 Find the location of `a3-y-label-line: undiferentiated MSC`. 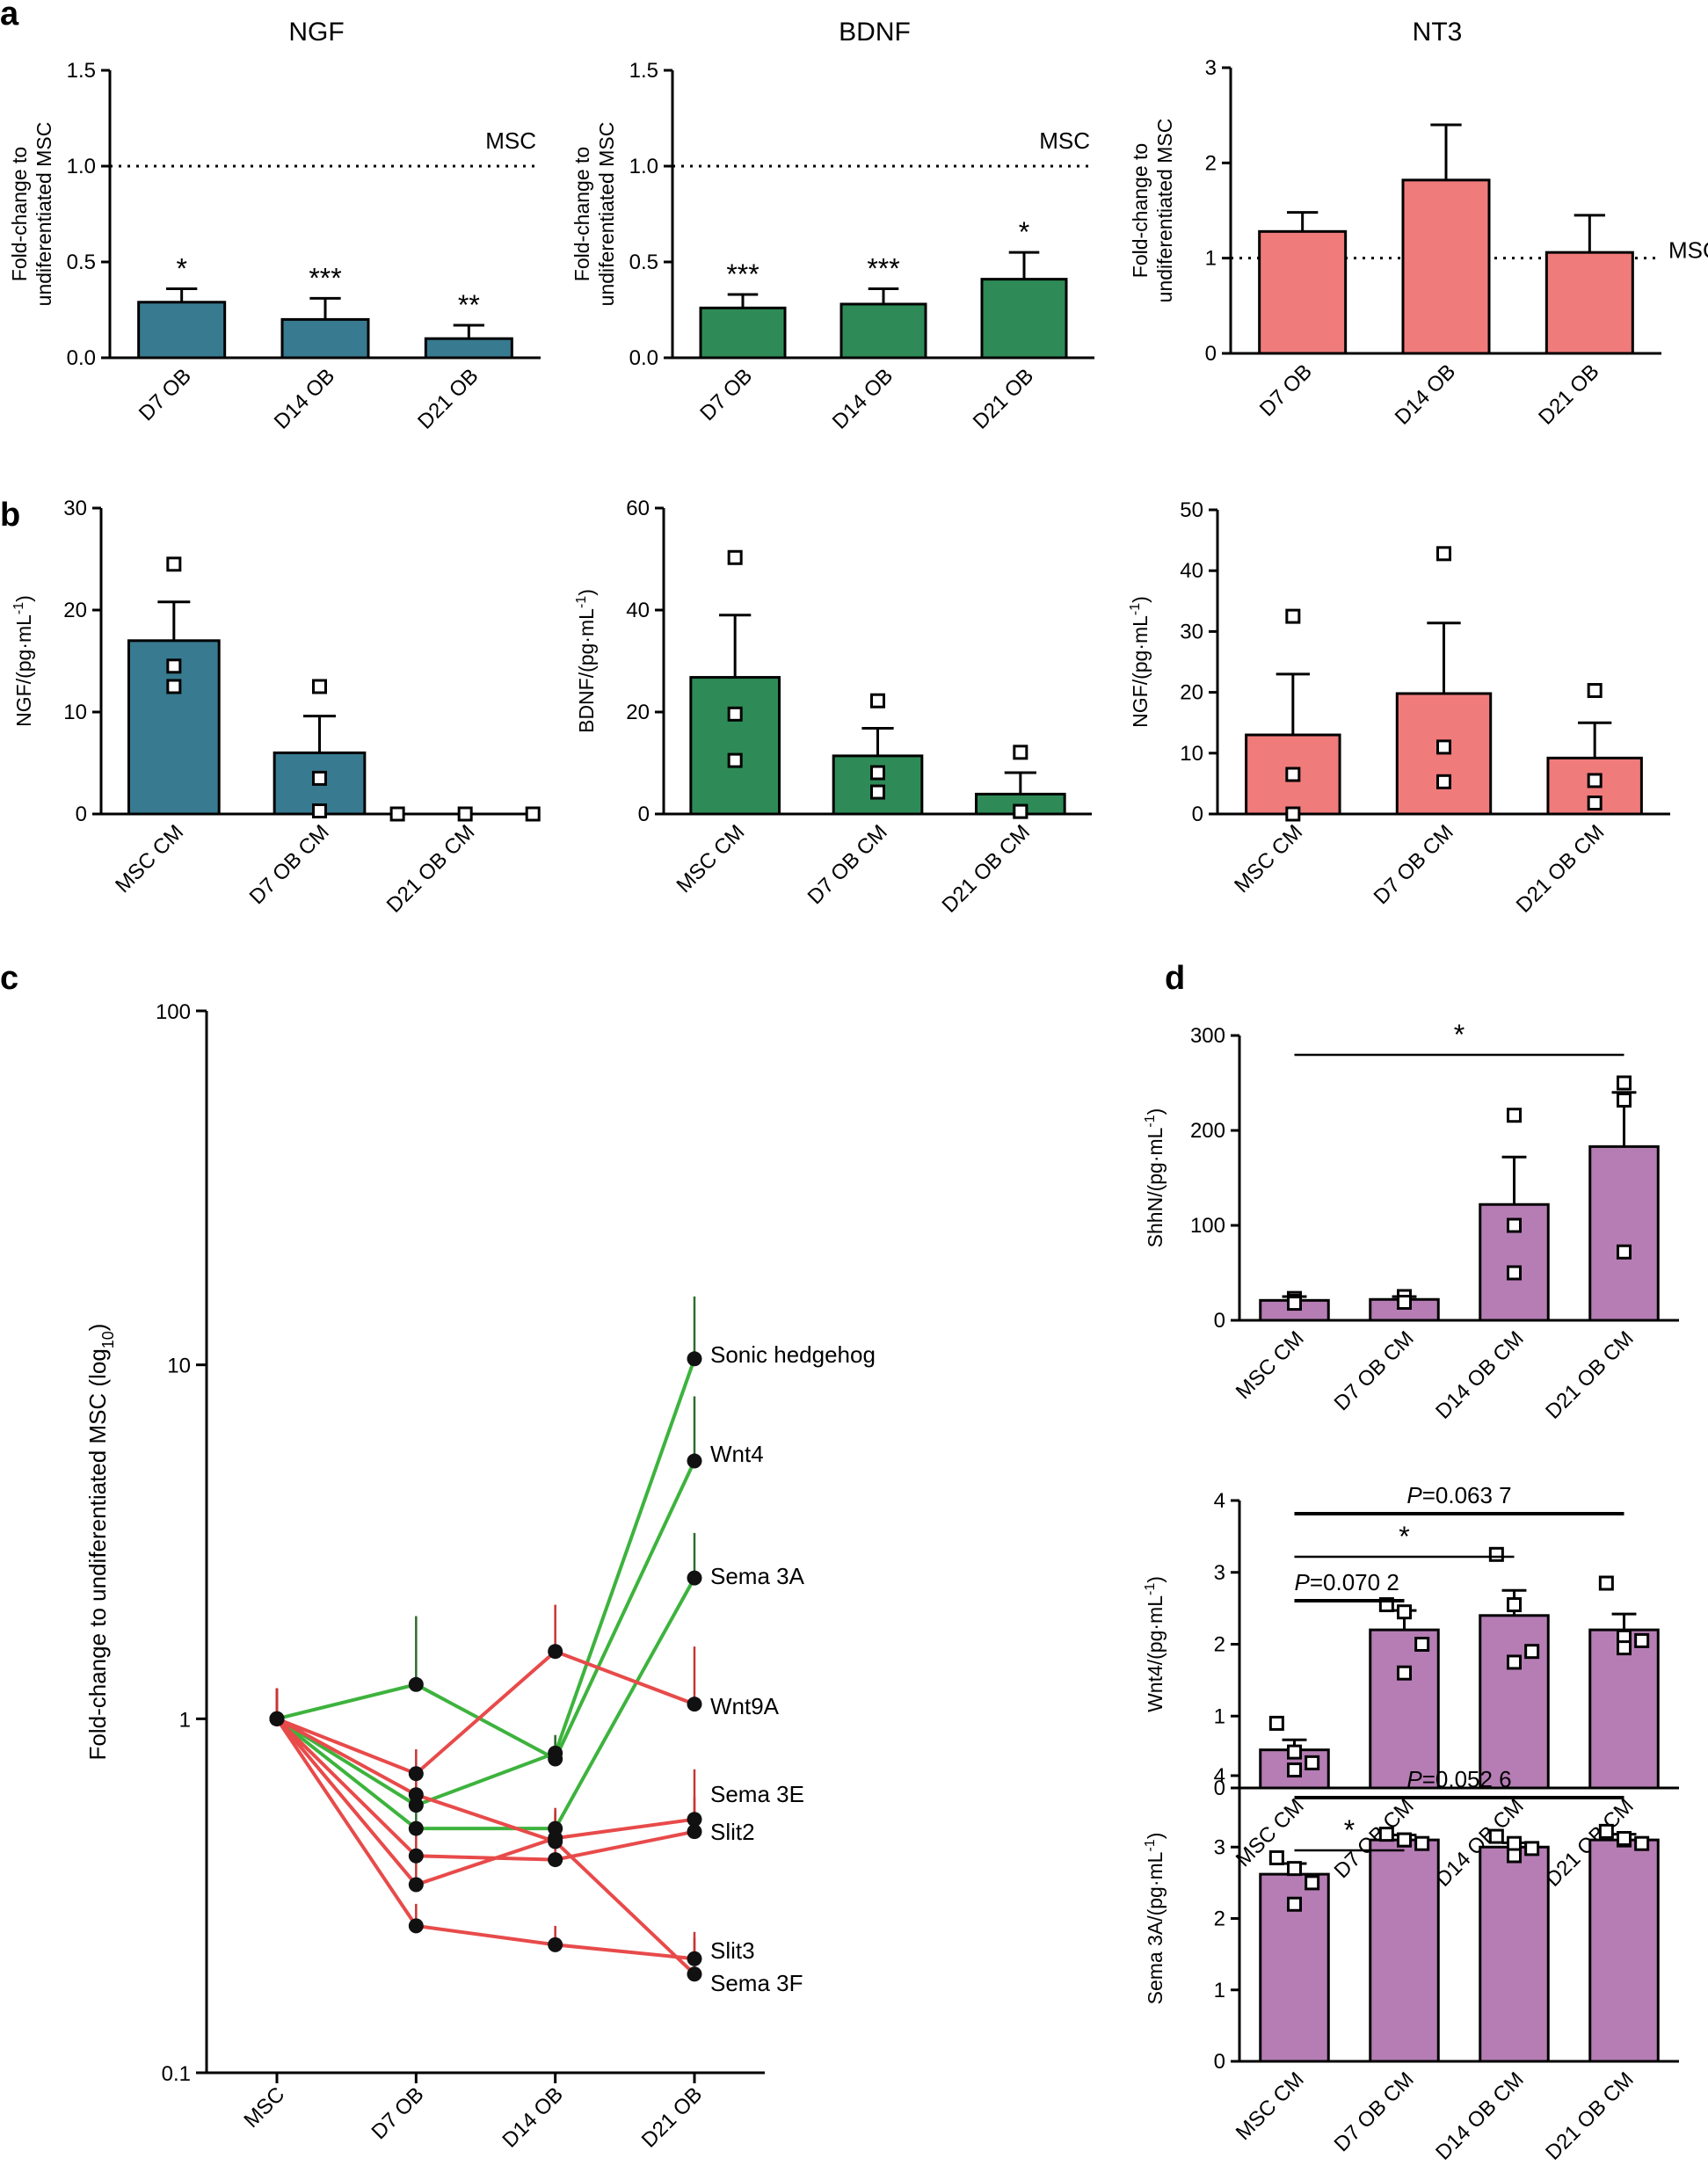

a3-y-label-line: undiferentiated MSC is located at coordinates (1164, 211).